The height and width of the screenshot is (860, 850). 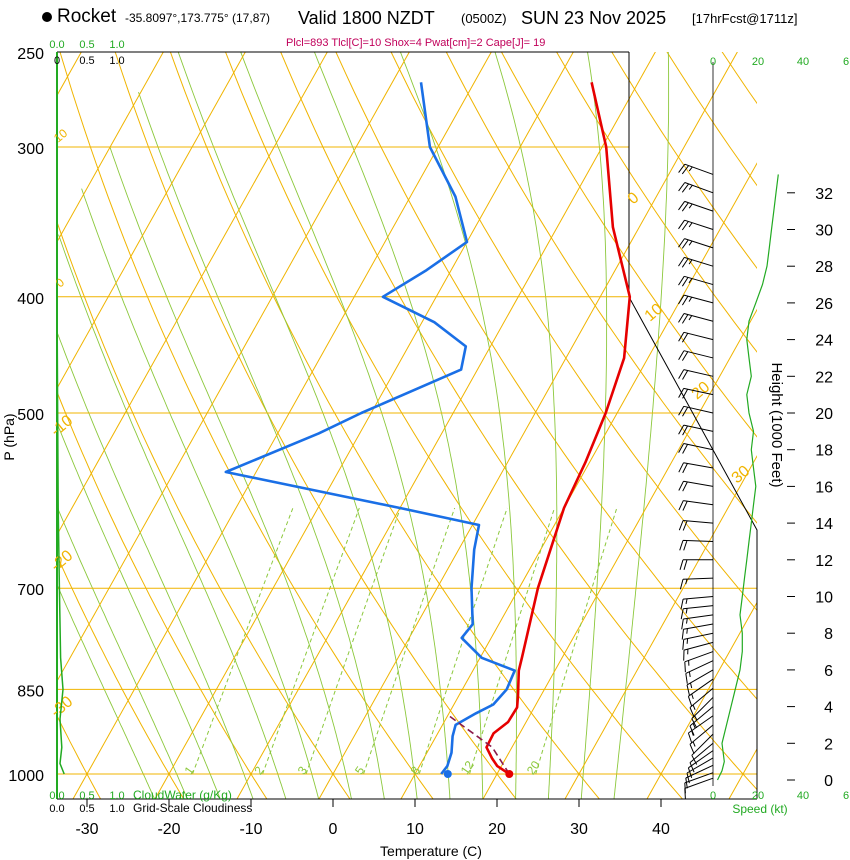 I want to click on pressure-tick-label: 250, so click(x=30, y=54).